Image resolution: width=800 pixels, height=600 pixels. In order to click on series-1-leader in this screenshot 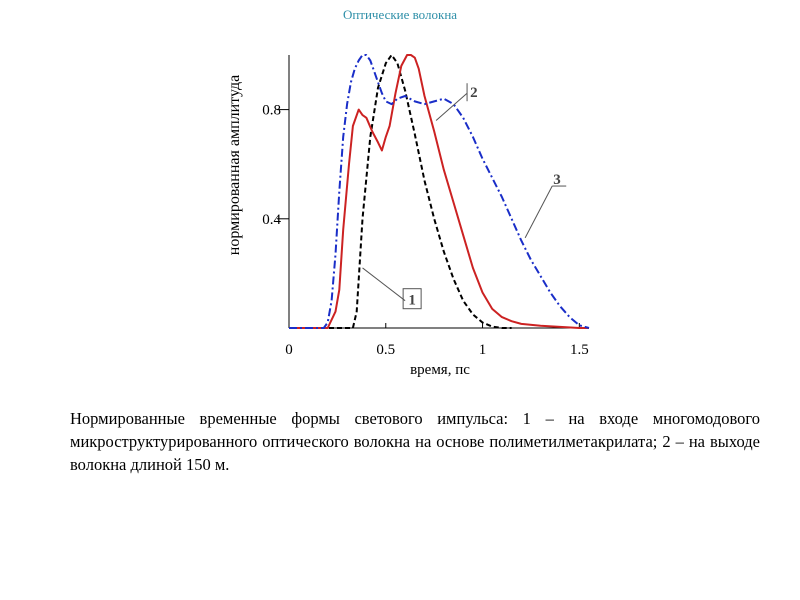, I will do `click(384, 284)`.